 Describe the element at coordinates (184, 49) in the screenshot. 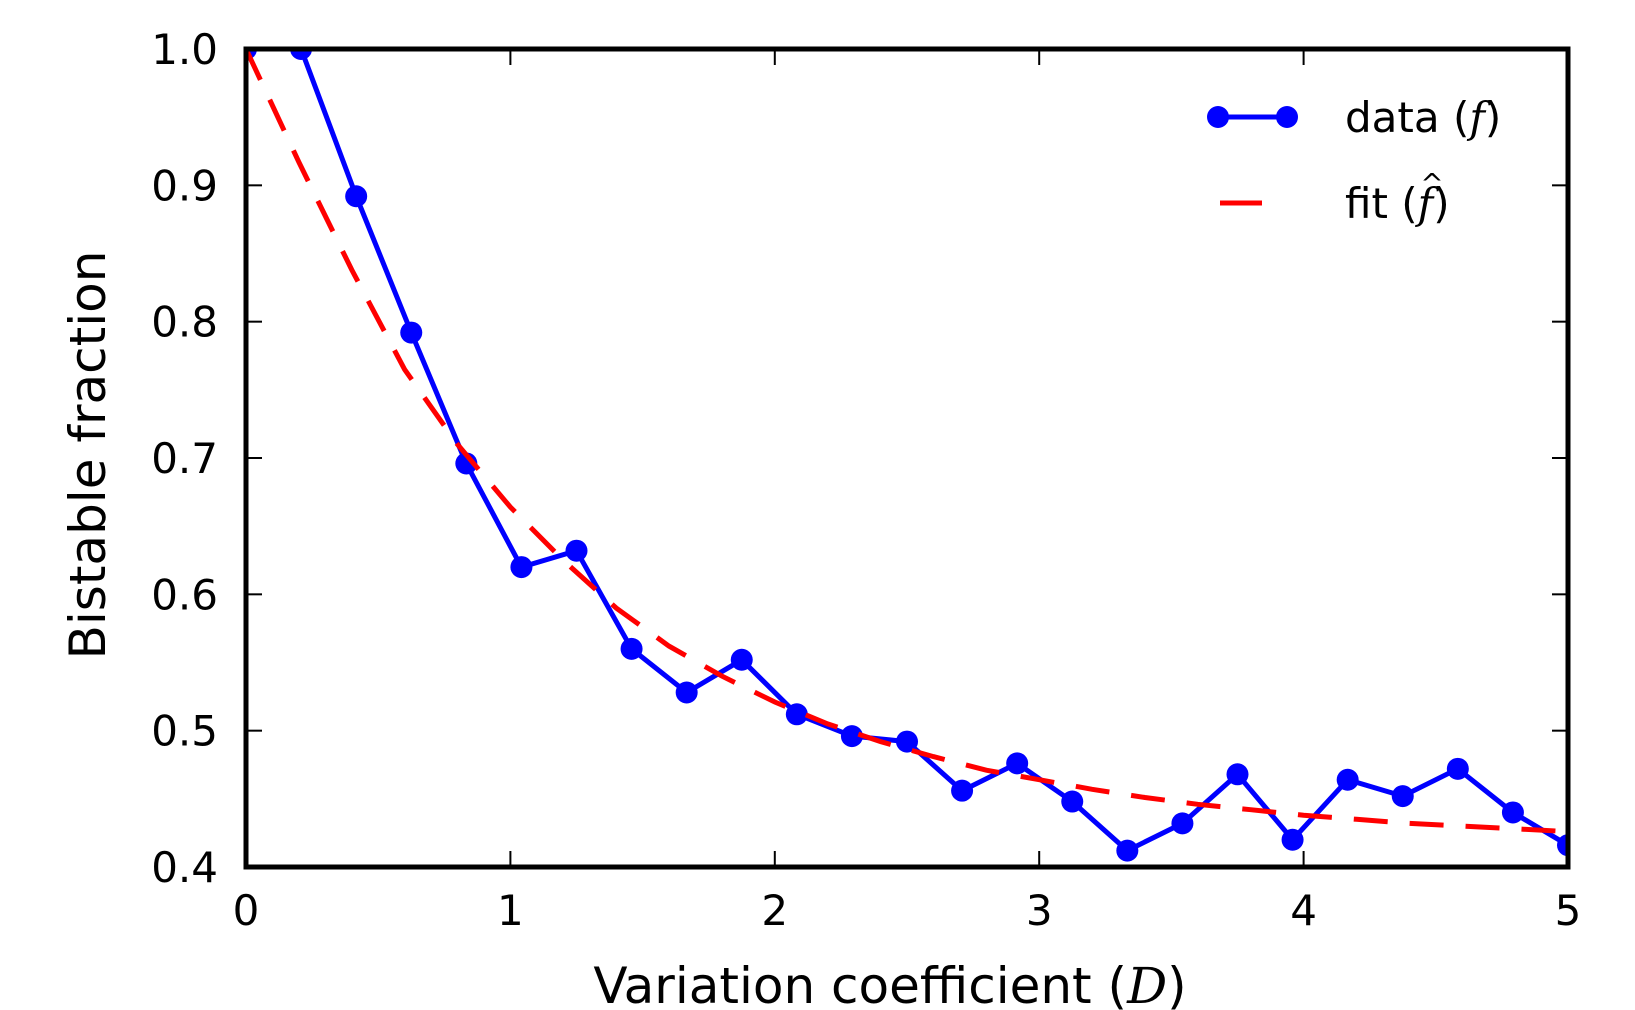

I see `y-tick-label: 1.0` at that location.